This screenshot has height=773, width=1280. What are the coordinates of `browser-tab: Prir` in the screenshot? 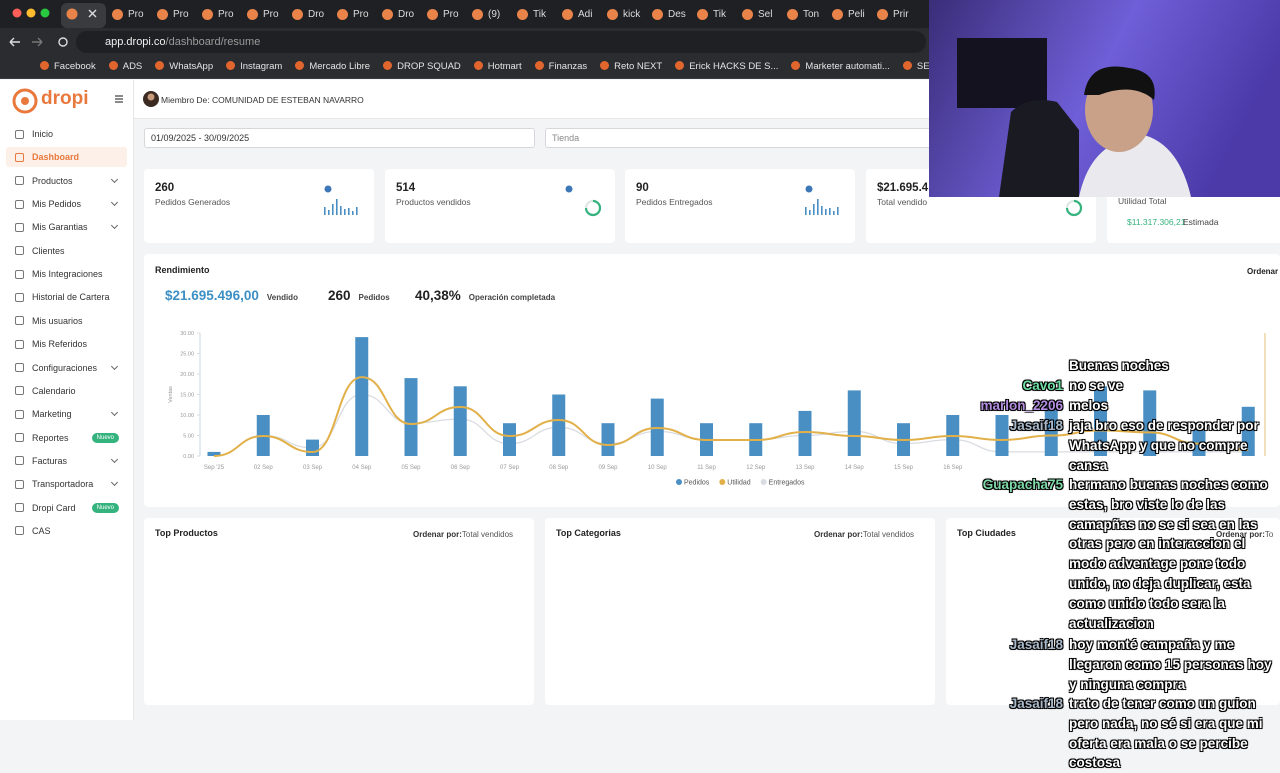 It's located at (893, 14).